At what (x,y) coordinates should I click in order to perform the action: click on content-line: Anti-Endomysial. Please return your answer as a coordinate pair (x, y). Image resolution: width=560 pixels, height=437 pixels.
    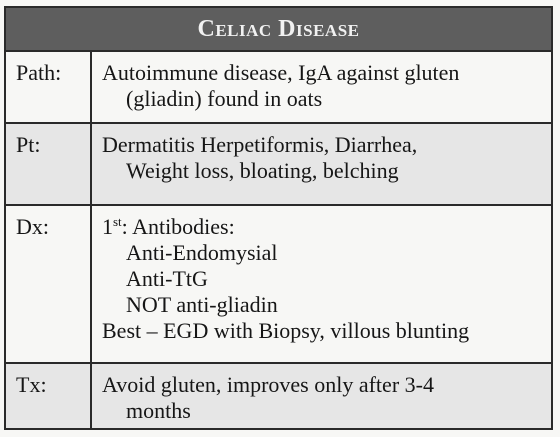
    Looking at the image, I should click on (202, 252).